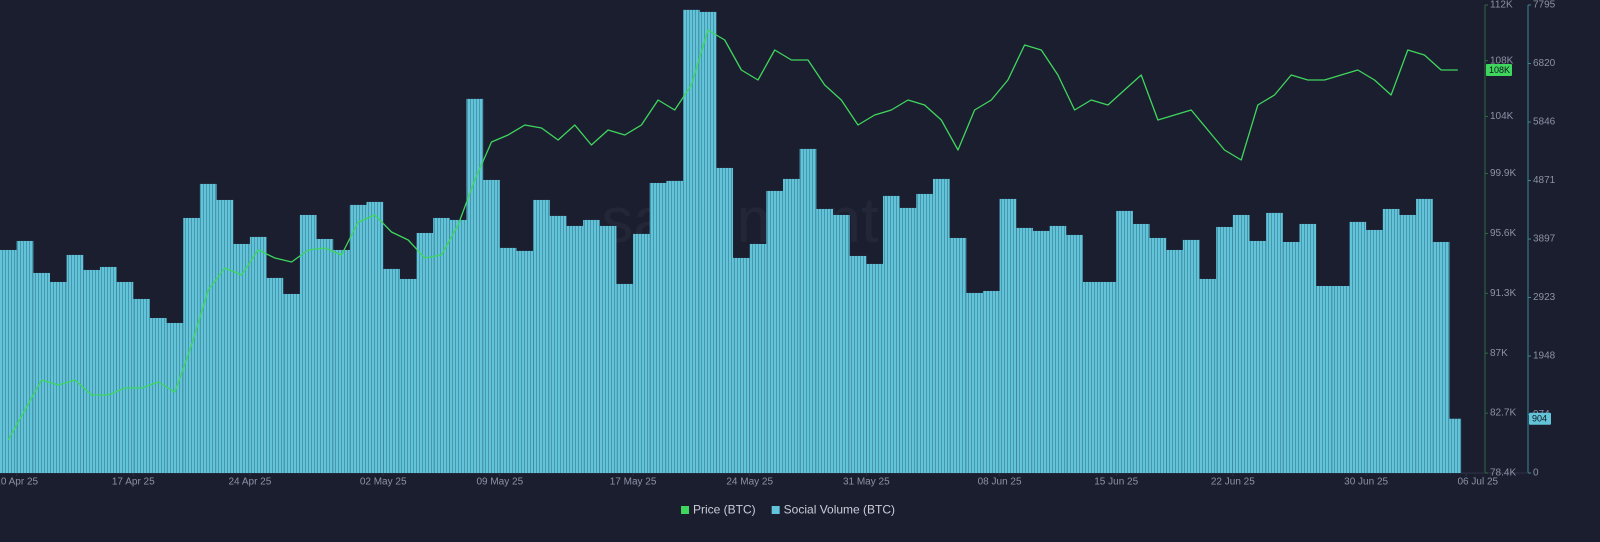  Describe the element at coordinates (383, 482) in the screenshot. I see `x-tick-label: 02 May 25` at that location.